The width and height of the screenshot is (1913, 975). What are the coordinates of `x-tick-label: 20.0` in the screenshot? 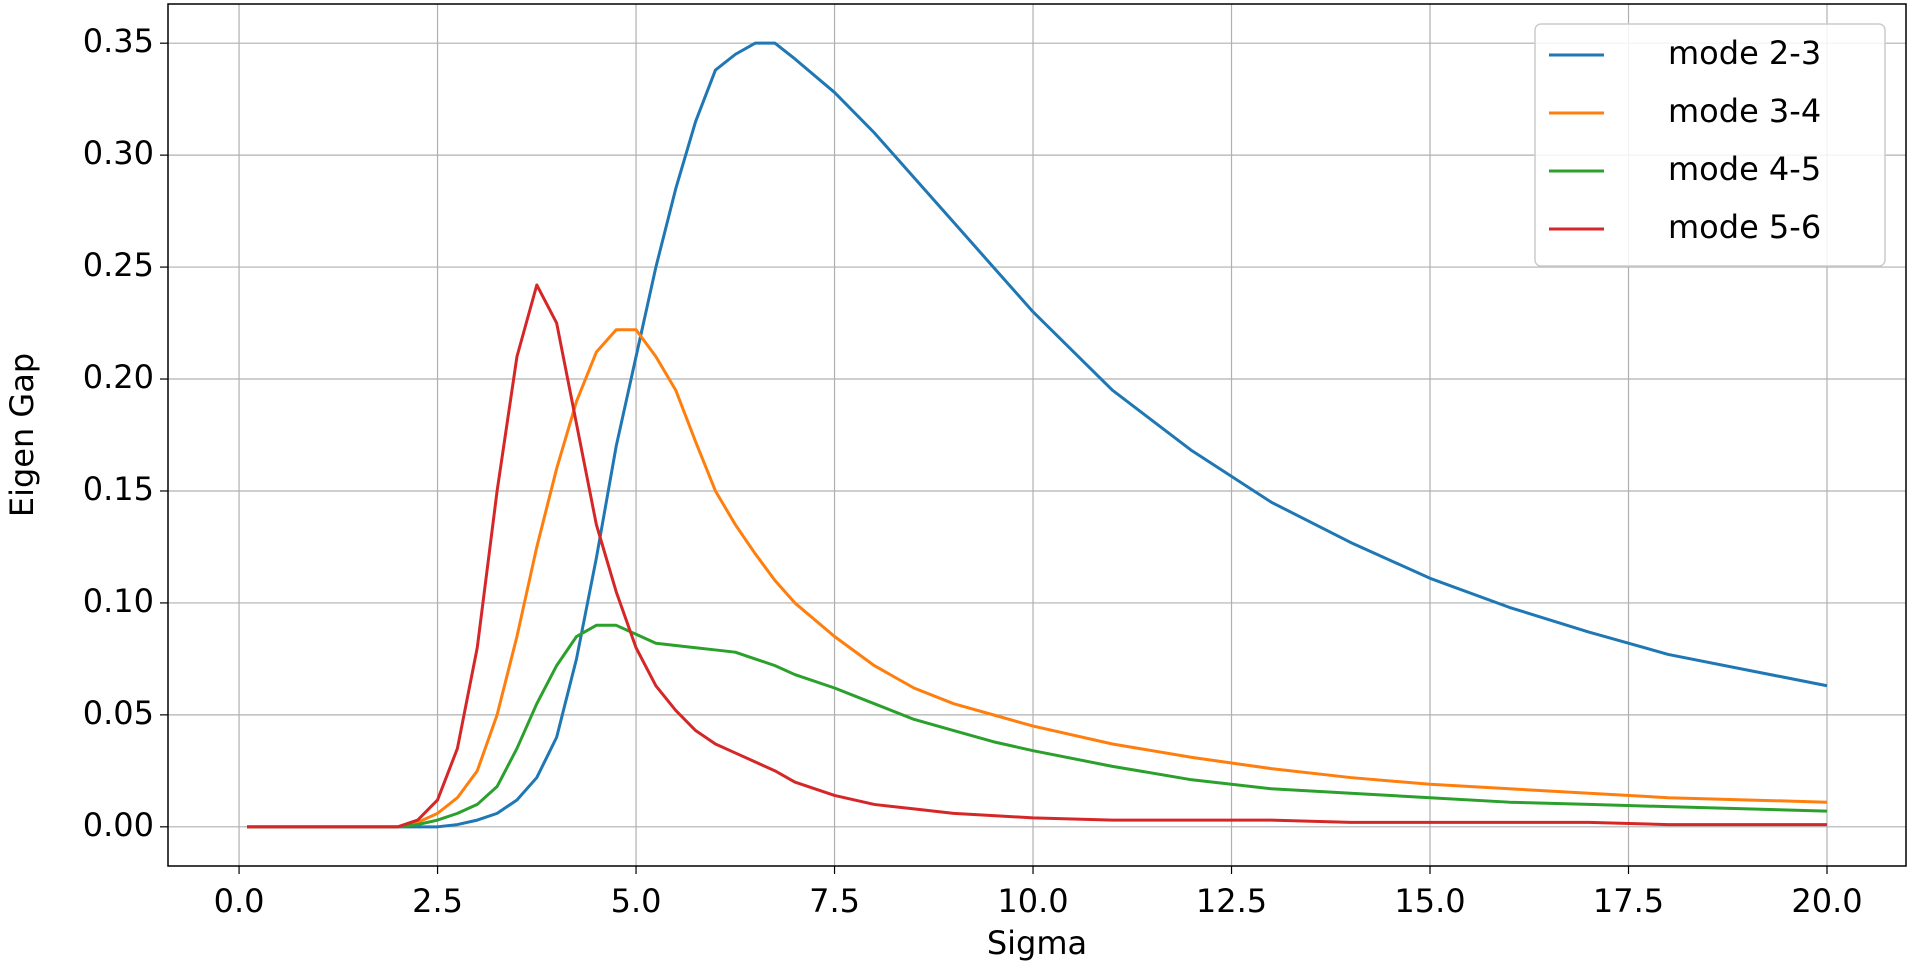 It's located at (1826, 901).